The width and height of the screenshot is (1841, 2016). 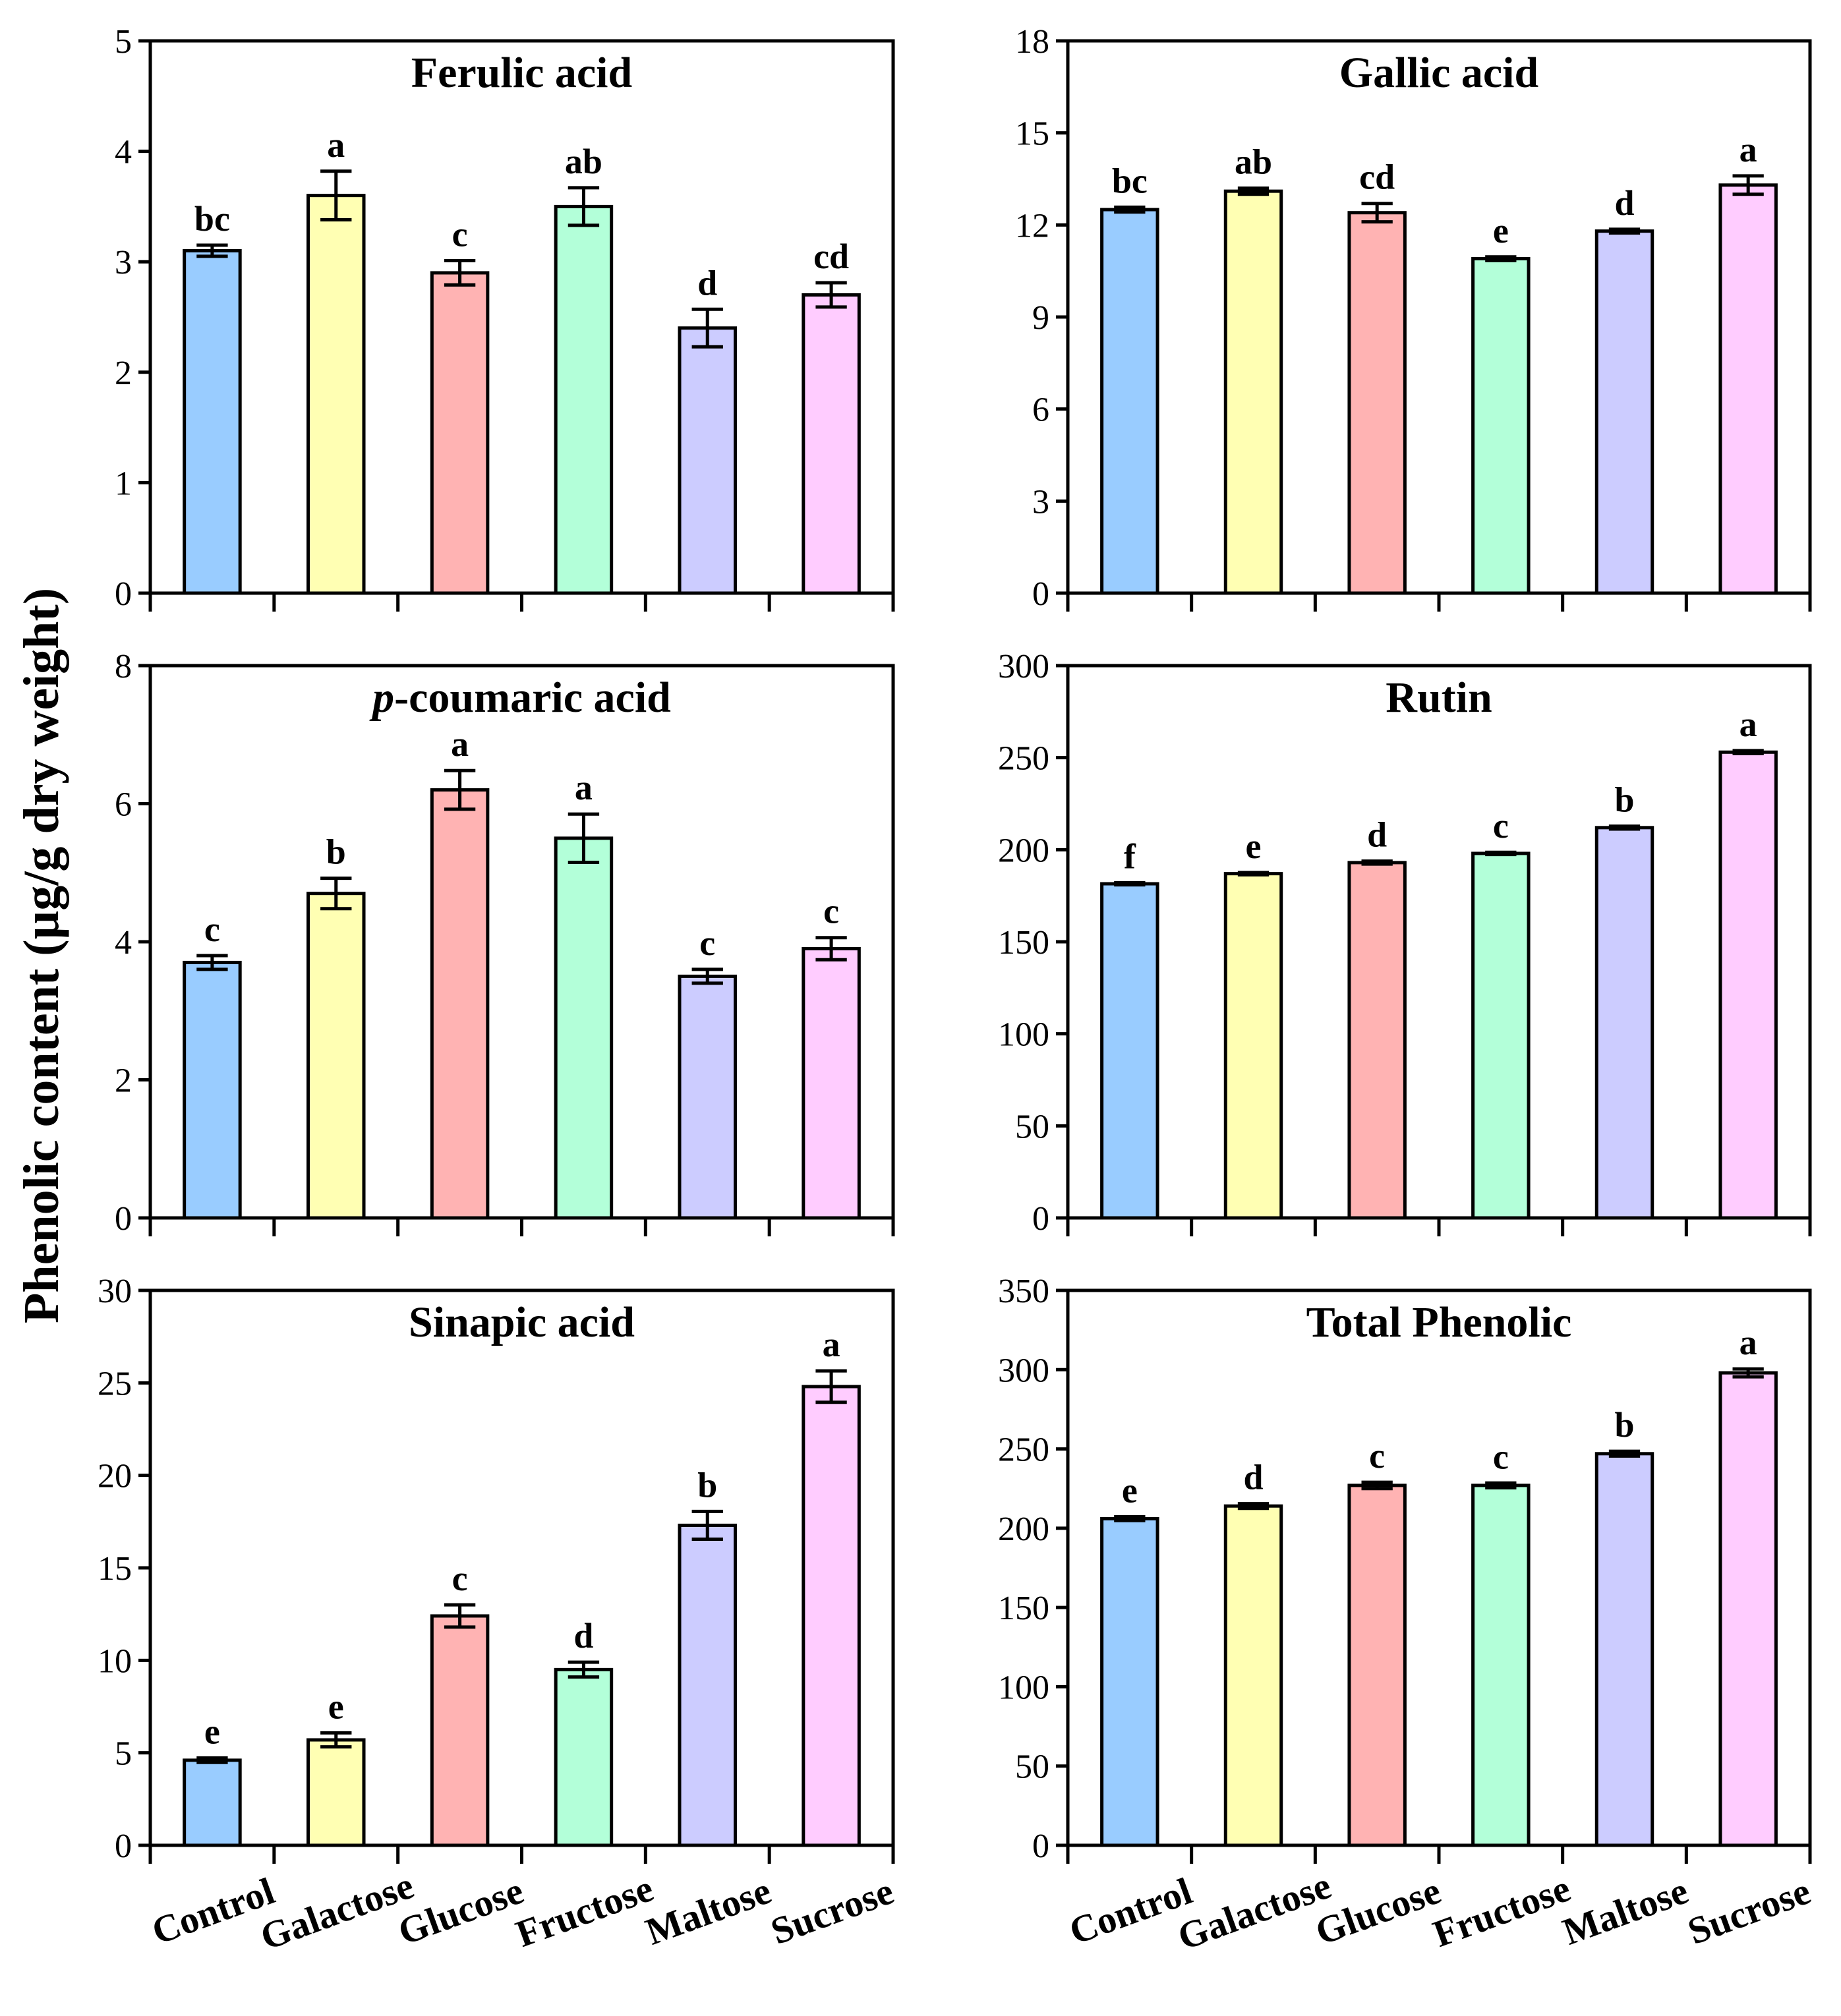 I want to click on category-label-maltose: Maltose, so click(x=708, y=1911).